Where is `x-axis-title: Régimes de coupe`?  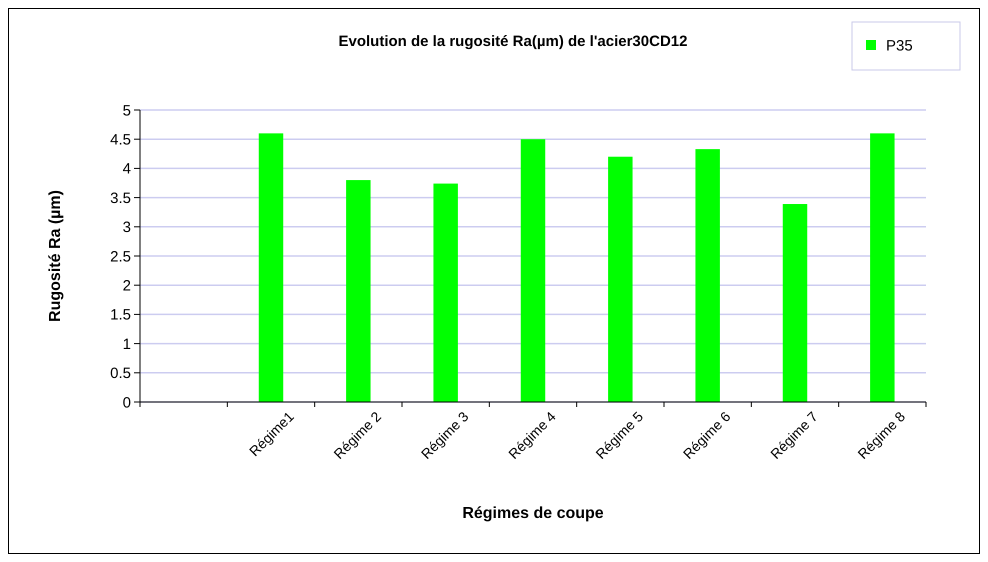
x-axis-title: Régimes de coupe is located at coordinates (533, 513).